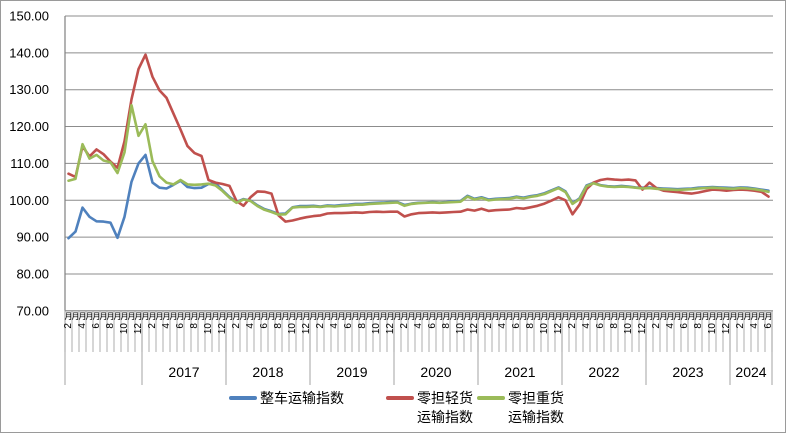  Describe the element at coordinates (29, 52) in the screenshot. I see `y-axis-label: 140.00` at that location.